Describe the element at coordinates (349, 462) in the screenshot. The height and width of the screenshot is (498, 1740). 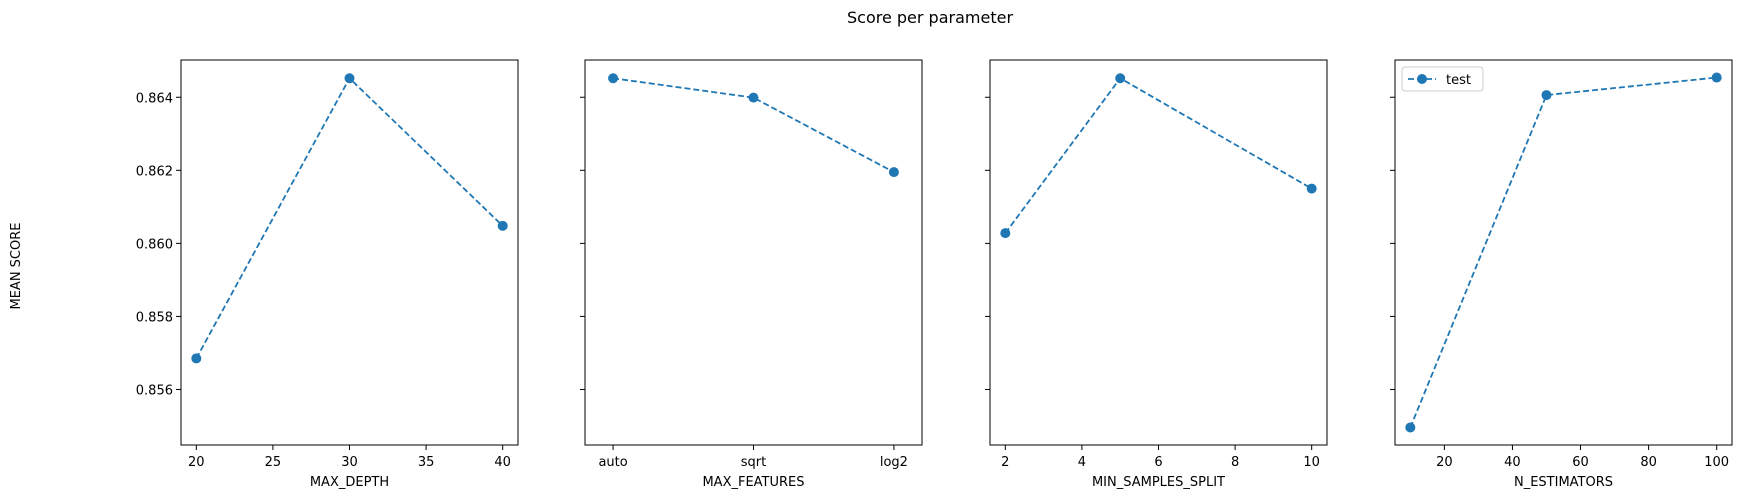
I see `x-tick-label: 30` at that location.